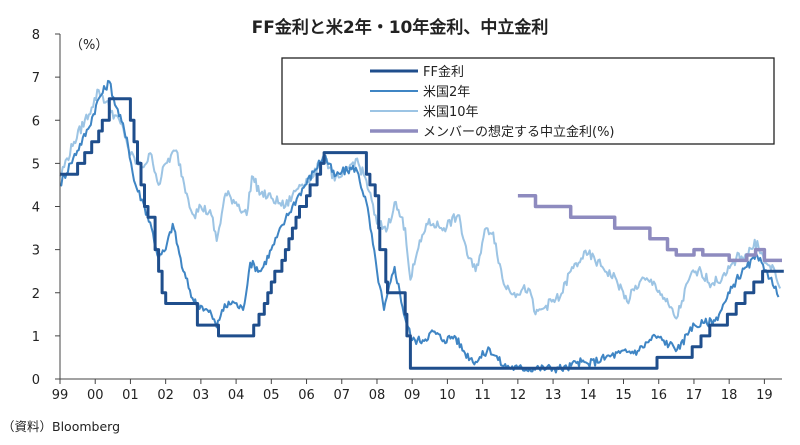 This screenshot has height=445, width=800. Describe the element at coordinates (729, 395) in the screenshot. I see `x-tick-label: 18` at that location.